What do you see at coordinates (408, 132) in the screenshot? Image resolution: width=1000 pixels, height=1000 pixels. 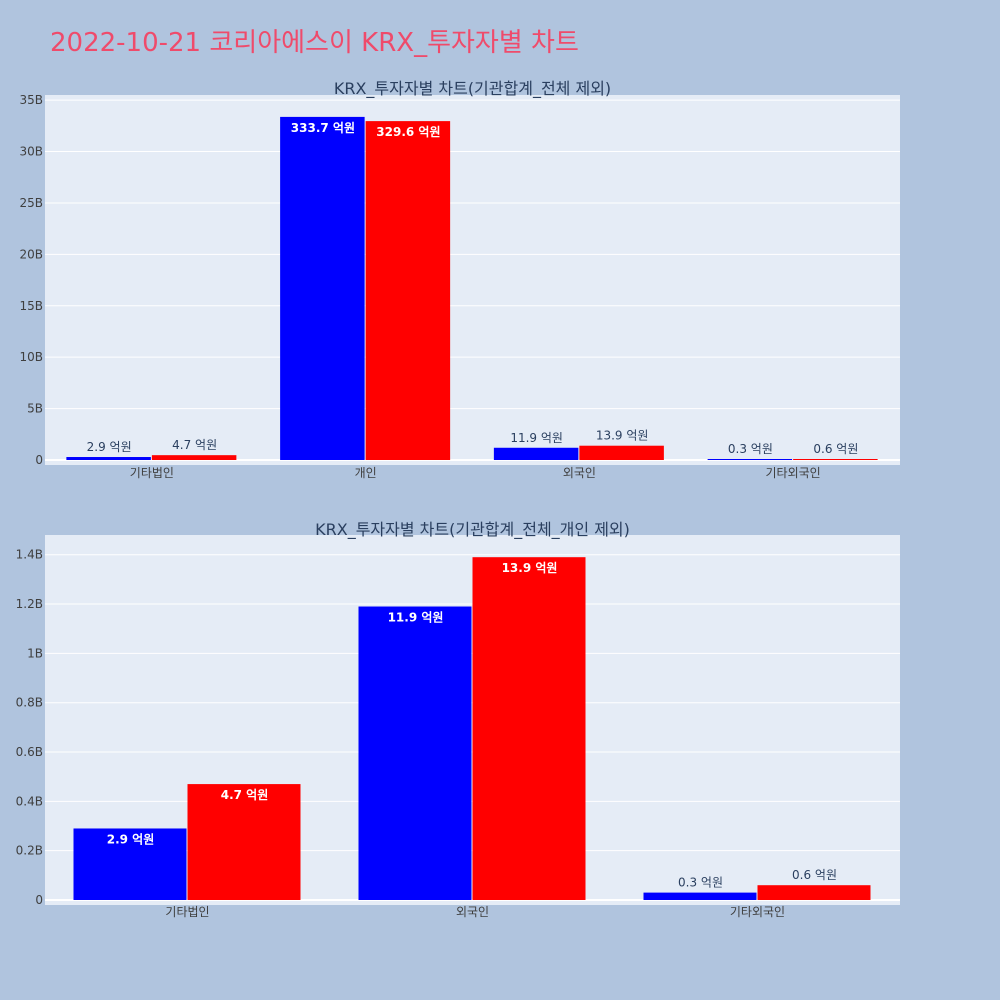 I see `bar-data-label: 329.6 억원` at bounding box center [408, 132].